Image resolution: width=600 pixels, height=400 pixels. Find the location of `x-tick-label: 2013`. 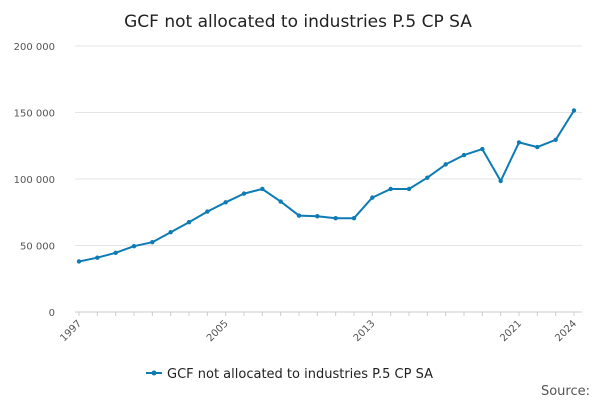

x-tick-label: 2013 is located at coordinates (365, 331).